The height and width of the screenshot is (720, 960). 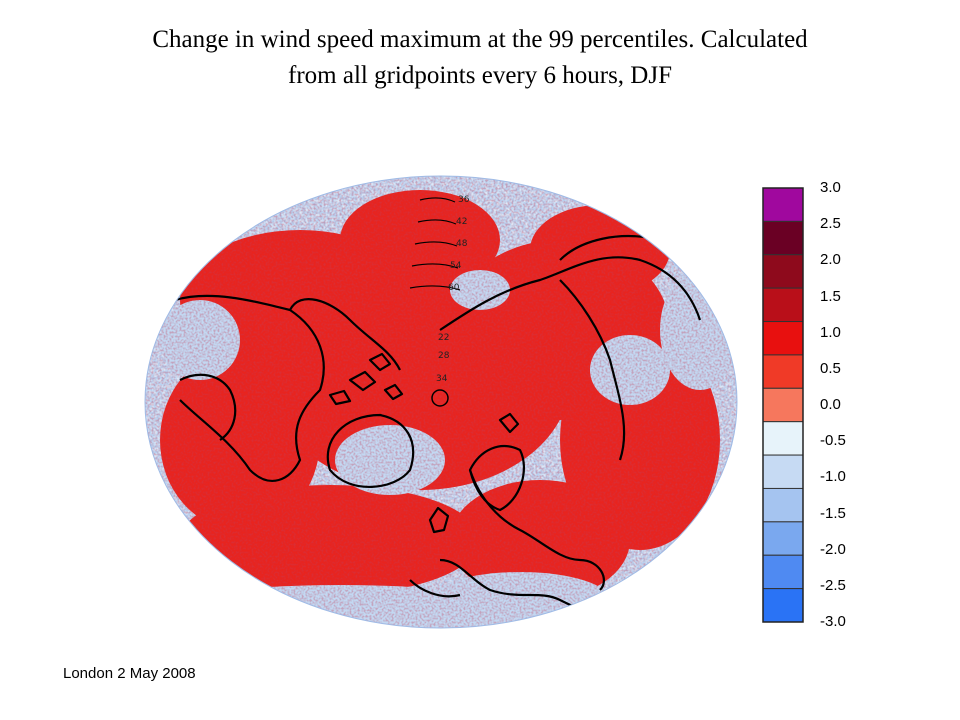 What do you see at coordinates (287, 388) in the screenshot?
I see `coastline-north-america` at bounding box center [287, 388].